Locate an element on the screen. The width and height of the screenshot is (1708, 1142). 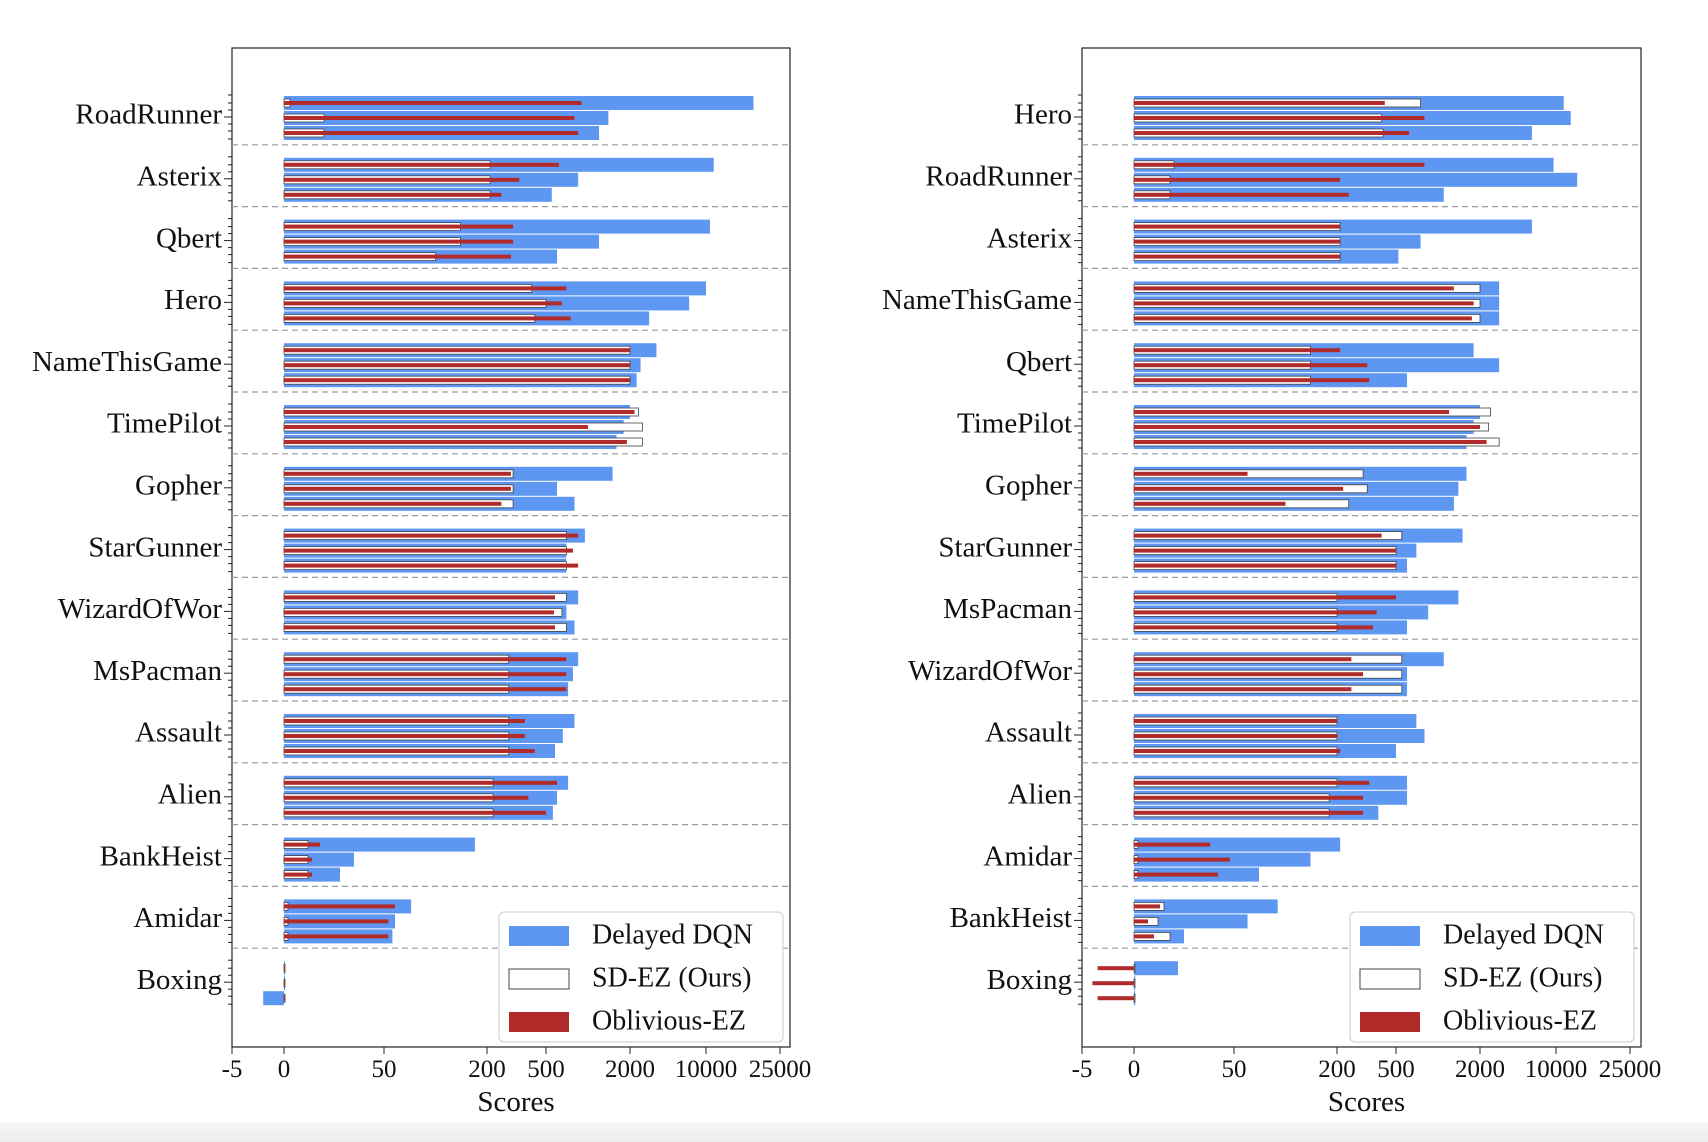
game-group-Gopher: Gopher is located at coordinates (462, 491).